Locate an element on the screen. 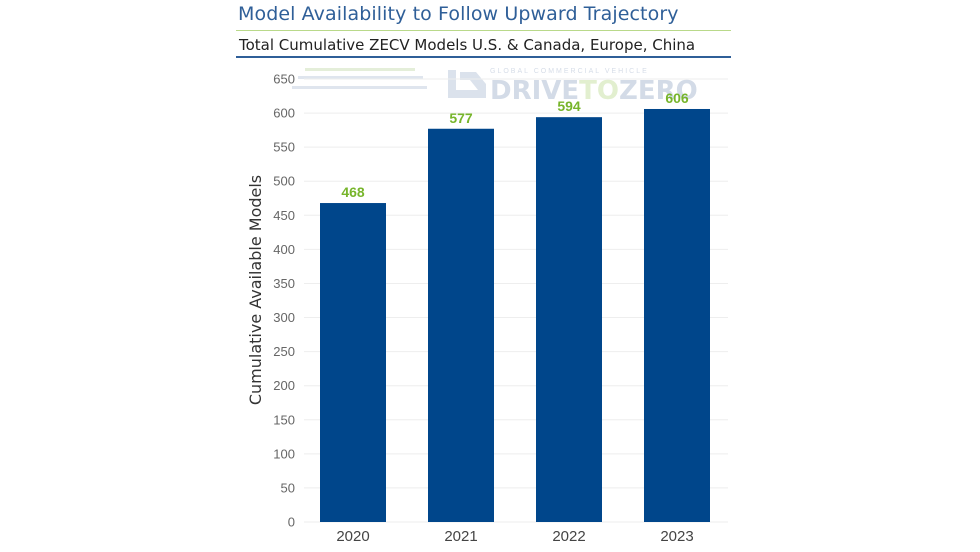  data-labels: 468 577 594 606 is located at coordinates (515, 145).